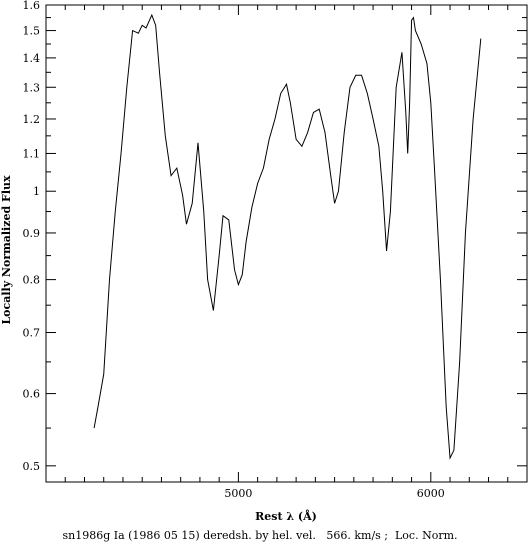  What do you see at coordinates (32, 87) in the screenshot?
I see `y-tick-label: 1.3` at bounding box center [32, 87].